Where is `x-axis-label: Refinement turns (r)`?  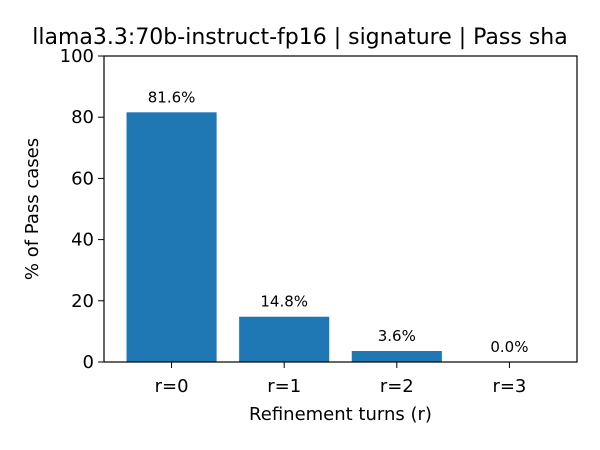 x-axis-label: Refinement turns (r) is located at coordinates (340, 414).